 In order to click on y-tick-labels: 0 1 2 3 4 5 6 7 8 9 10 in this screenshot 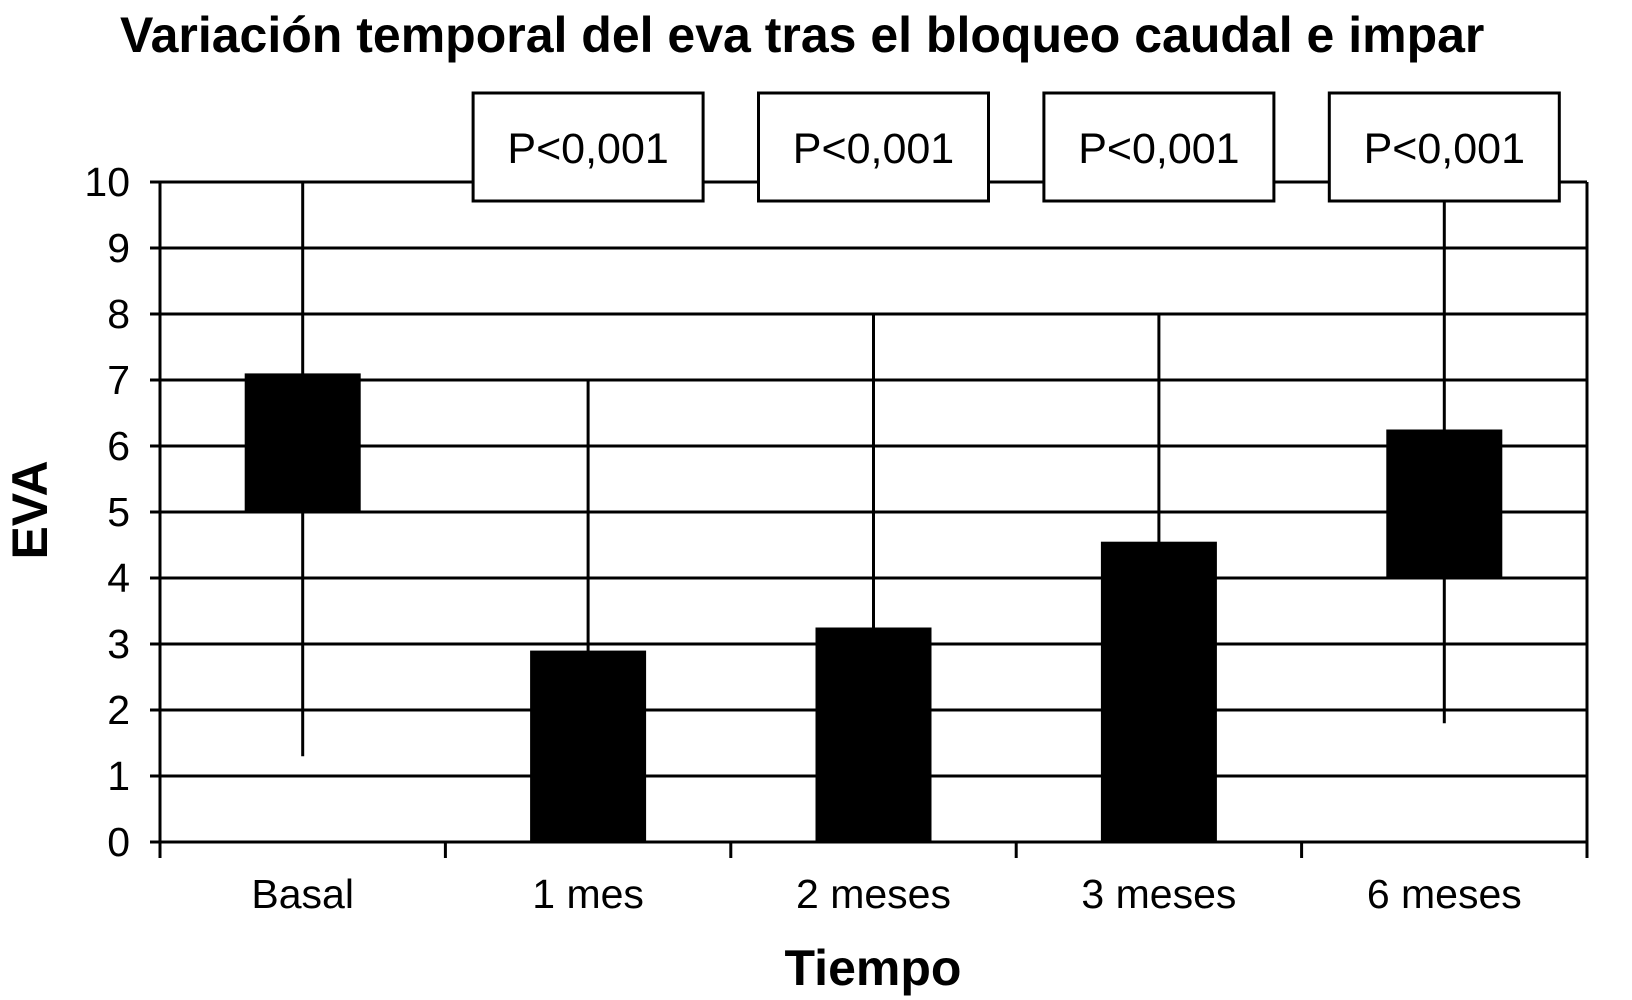, I will do `click(107, 512)`.